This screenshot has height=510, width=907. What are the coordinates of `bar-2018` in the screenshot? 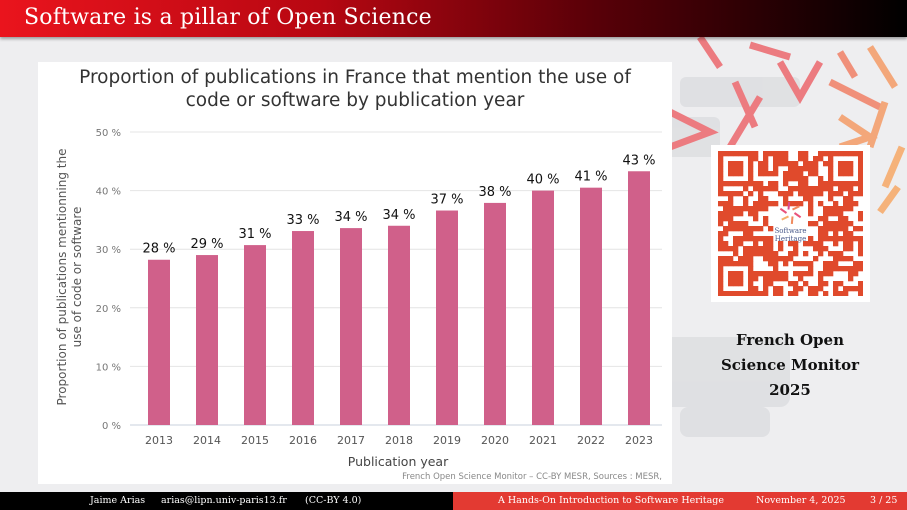 It's located at (399, 325).